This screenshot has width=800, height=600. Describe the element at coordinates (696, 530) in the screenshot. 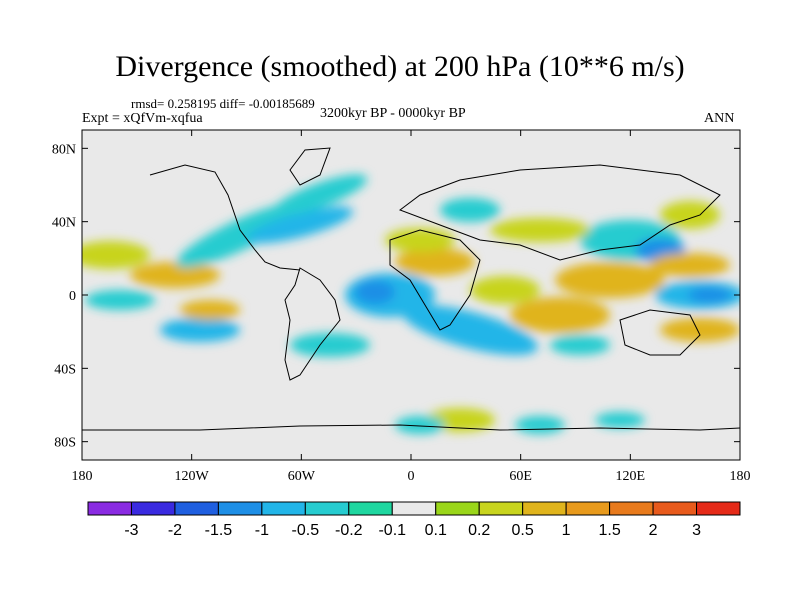

I see `colorbar-label: 3` at that location.